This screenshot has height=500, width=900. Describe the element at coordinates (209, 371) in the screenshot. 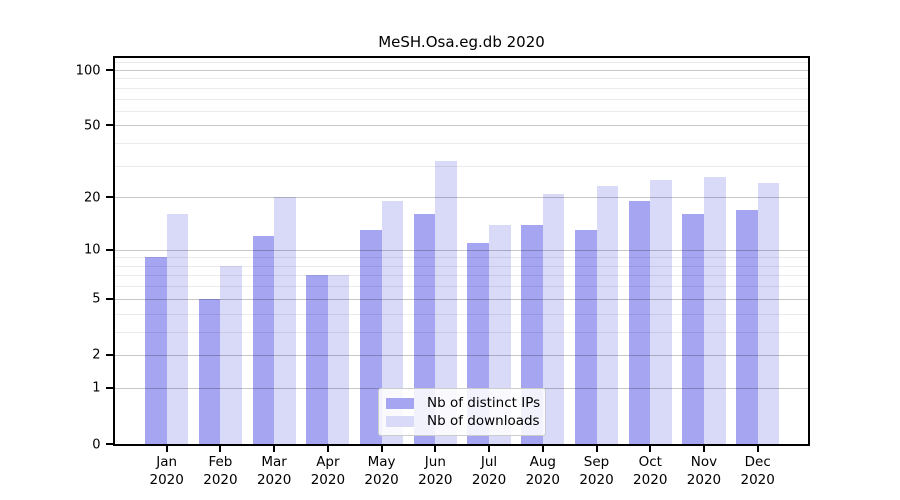

I see `bar-ips-feb` at that location.